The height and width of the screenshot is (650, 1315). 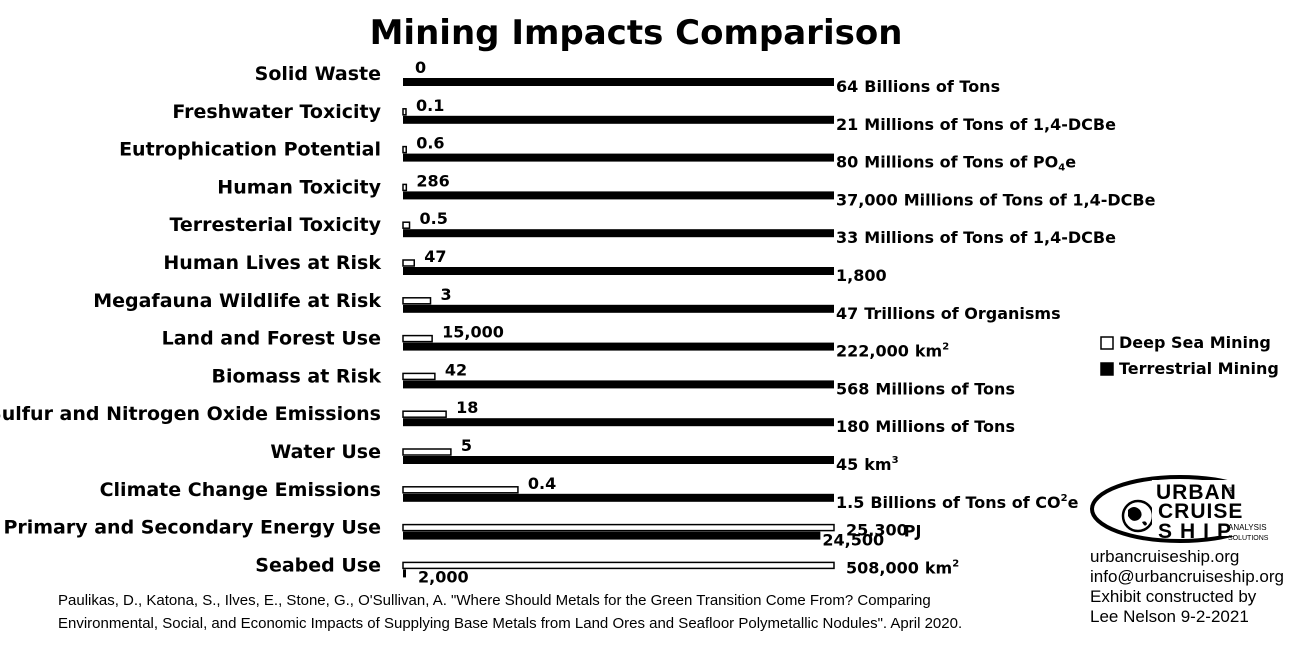 I want to click on unit-label: km3, so click(x=881, y=464).